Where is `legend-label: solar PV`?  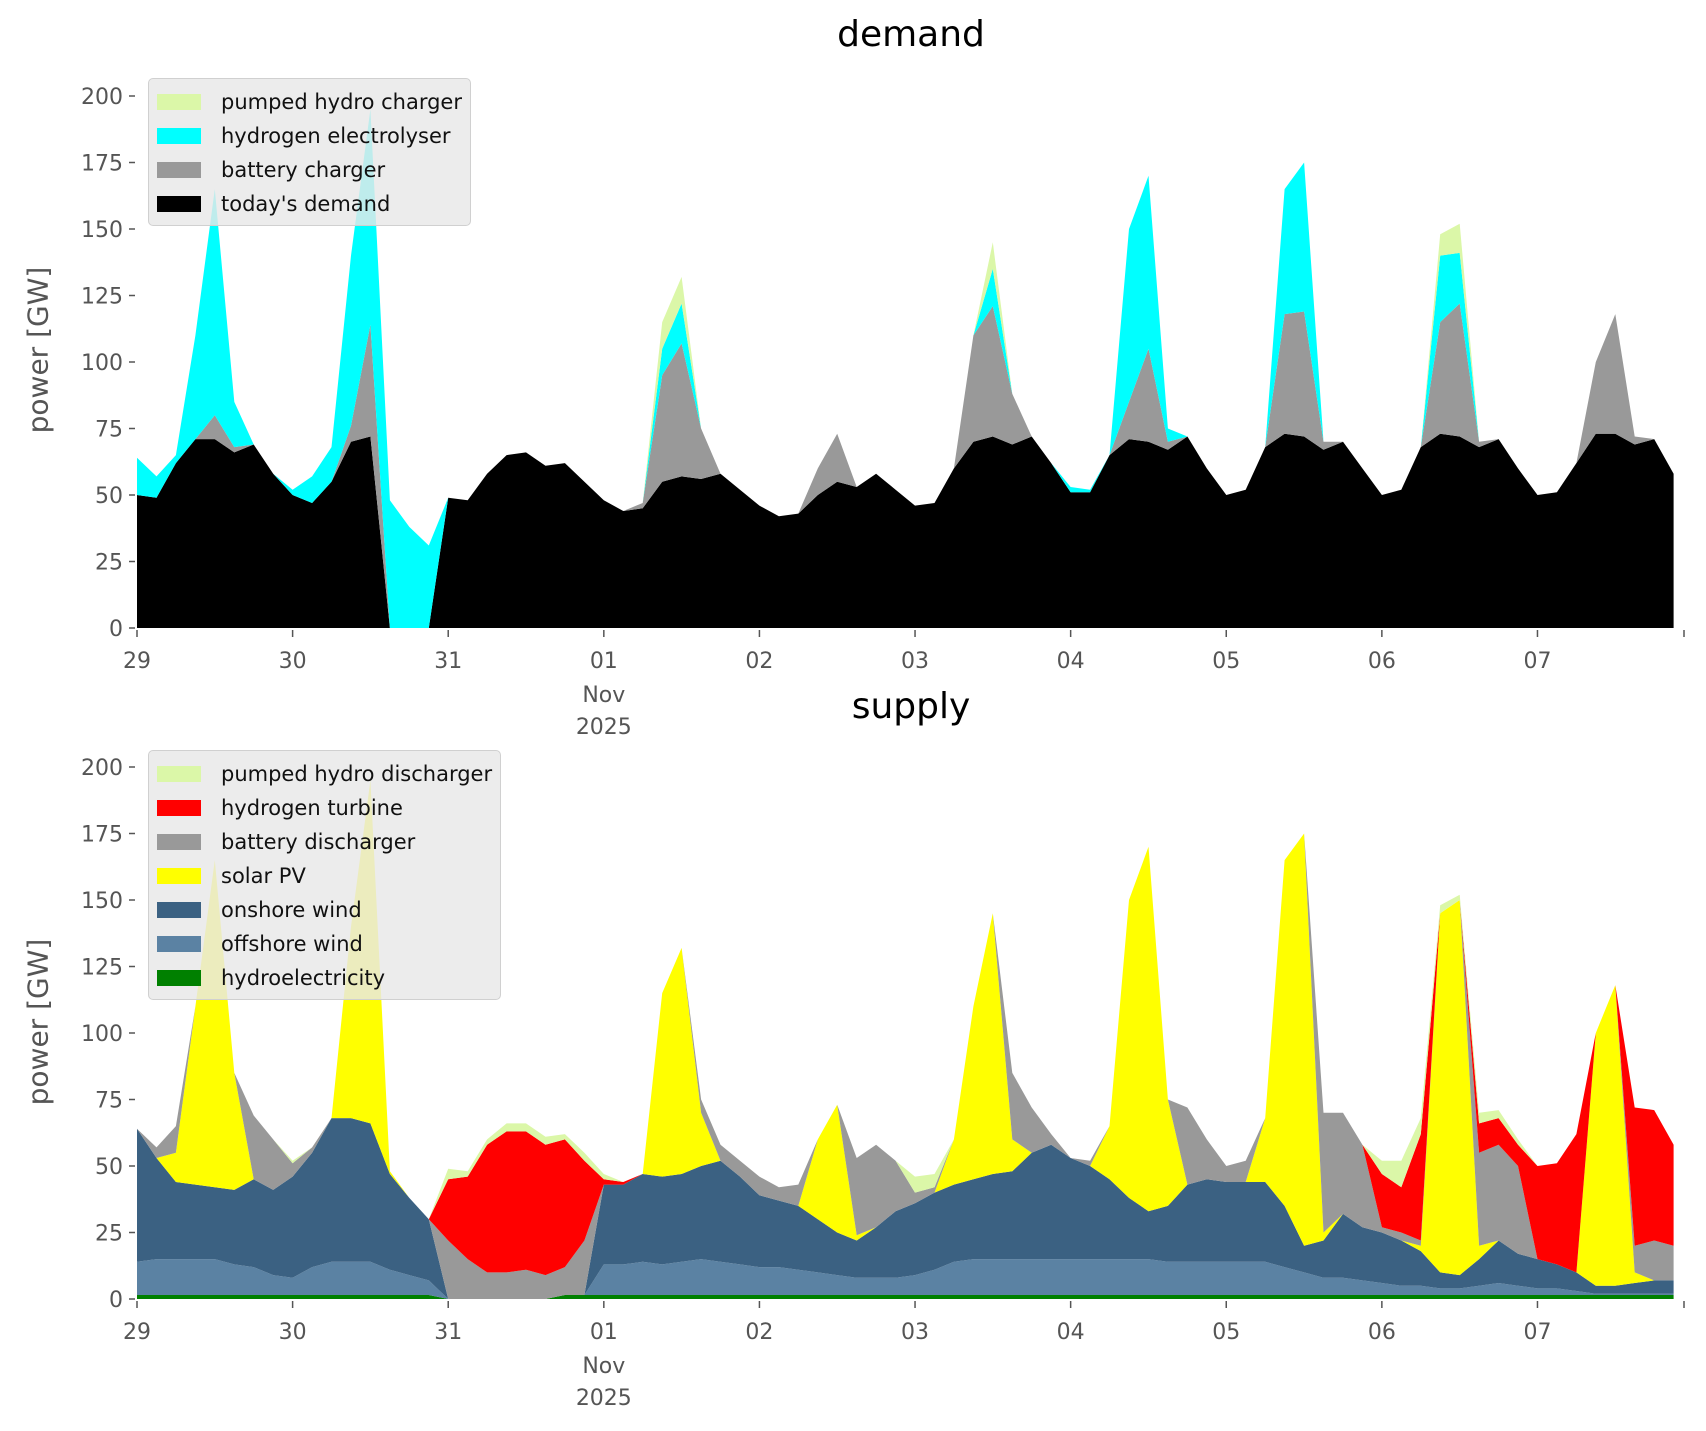
legend-label: solar PV is located at coordinates (263, 876).